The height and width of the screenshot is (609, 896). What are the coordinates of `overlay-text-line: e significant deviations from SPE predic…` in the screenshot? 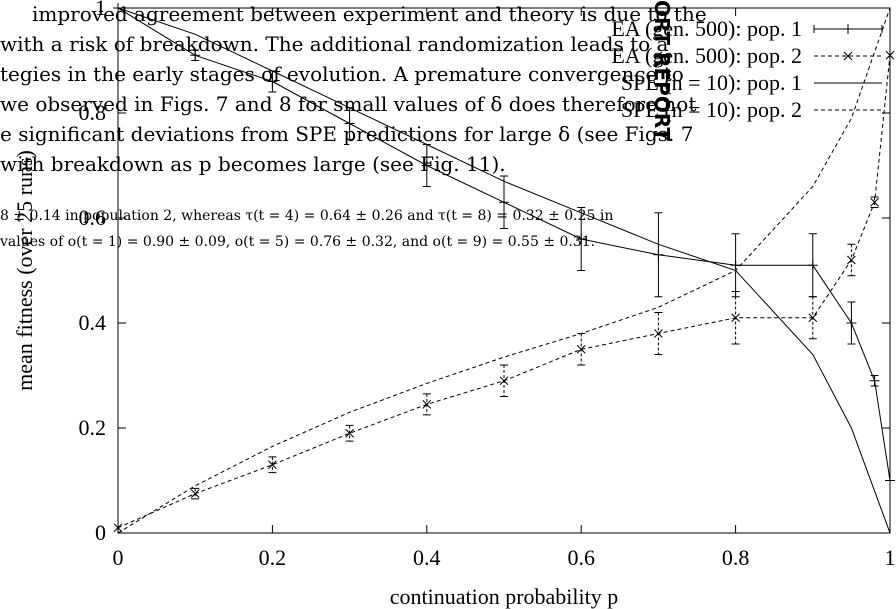 It's located at (347, 134).